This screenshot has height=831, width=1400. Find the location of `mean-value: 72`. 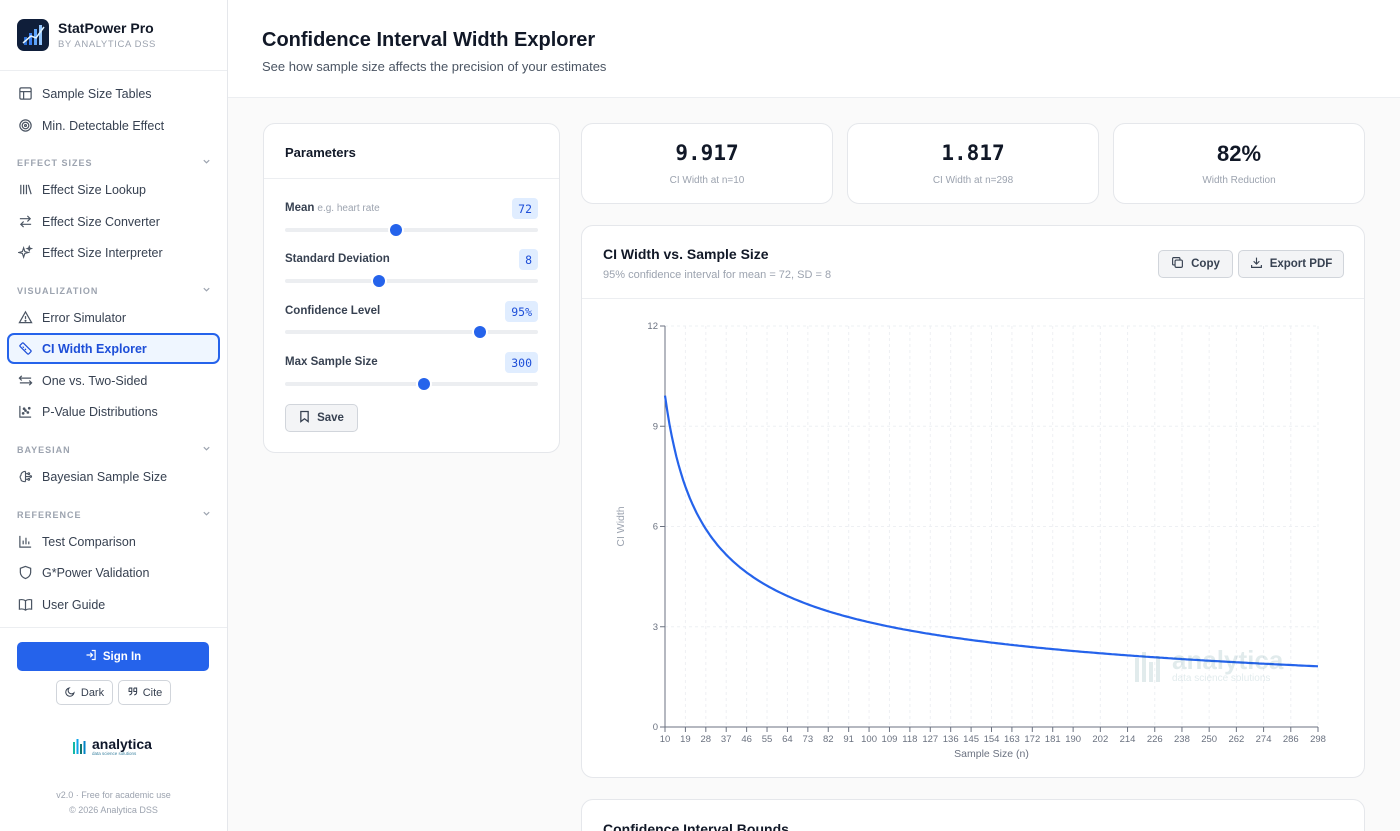

mean-value: 72 is located at coordinates (525, 208).